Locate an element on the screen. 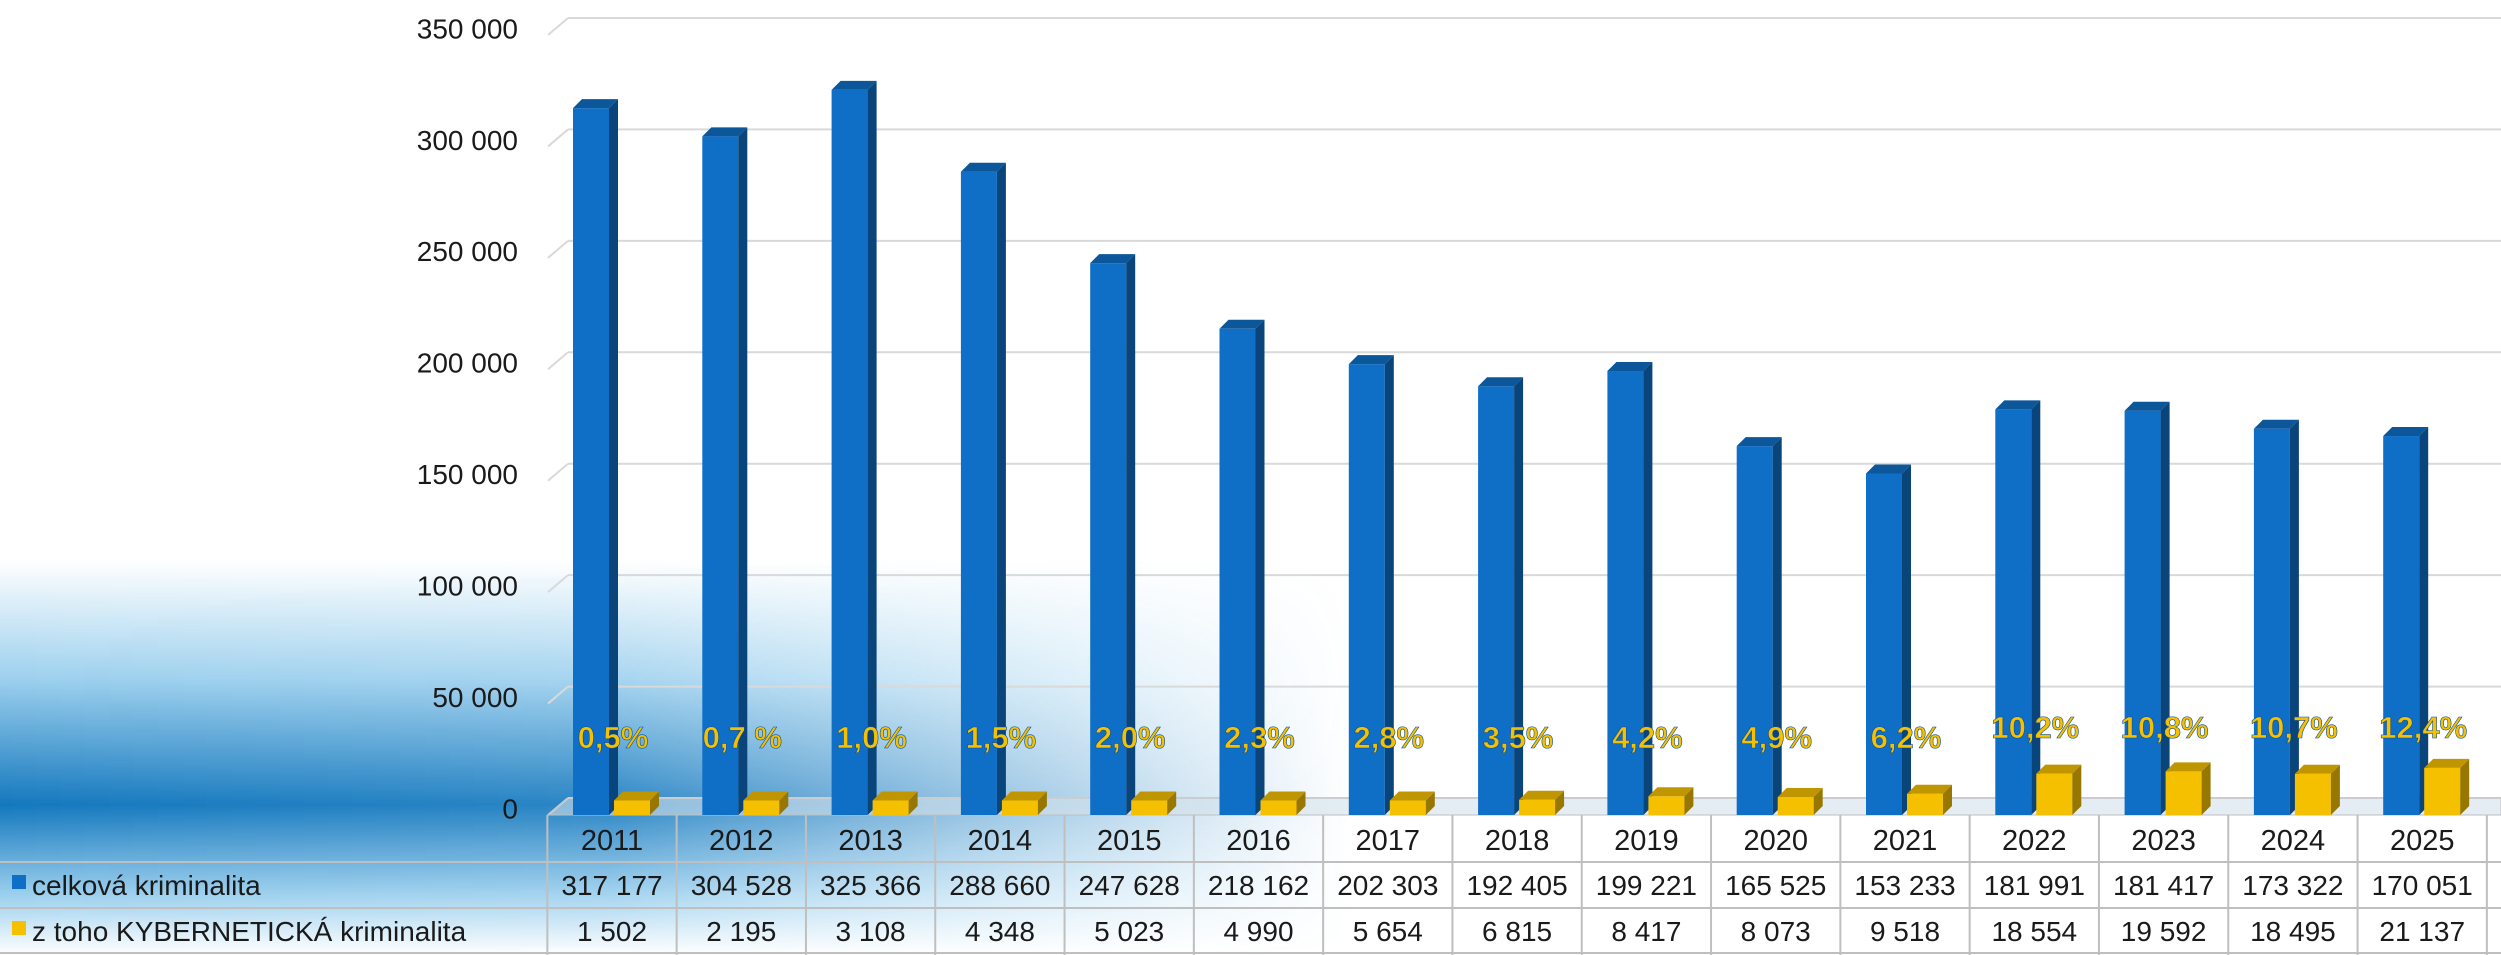 Image resolution: width=2501 pixels, height=955 pixels. percent-label: 6,2% is located at coordinates (1906, 737).